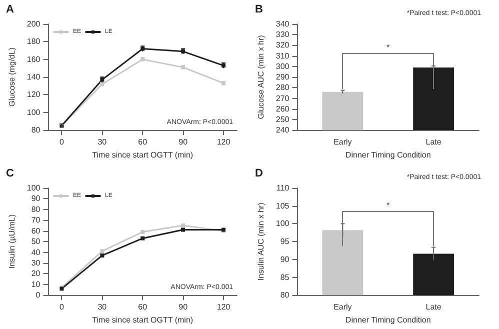  Describe the element at coordinates (283, 35) in the screenshot. I see `y-tick-label: 330` at that location.